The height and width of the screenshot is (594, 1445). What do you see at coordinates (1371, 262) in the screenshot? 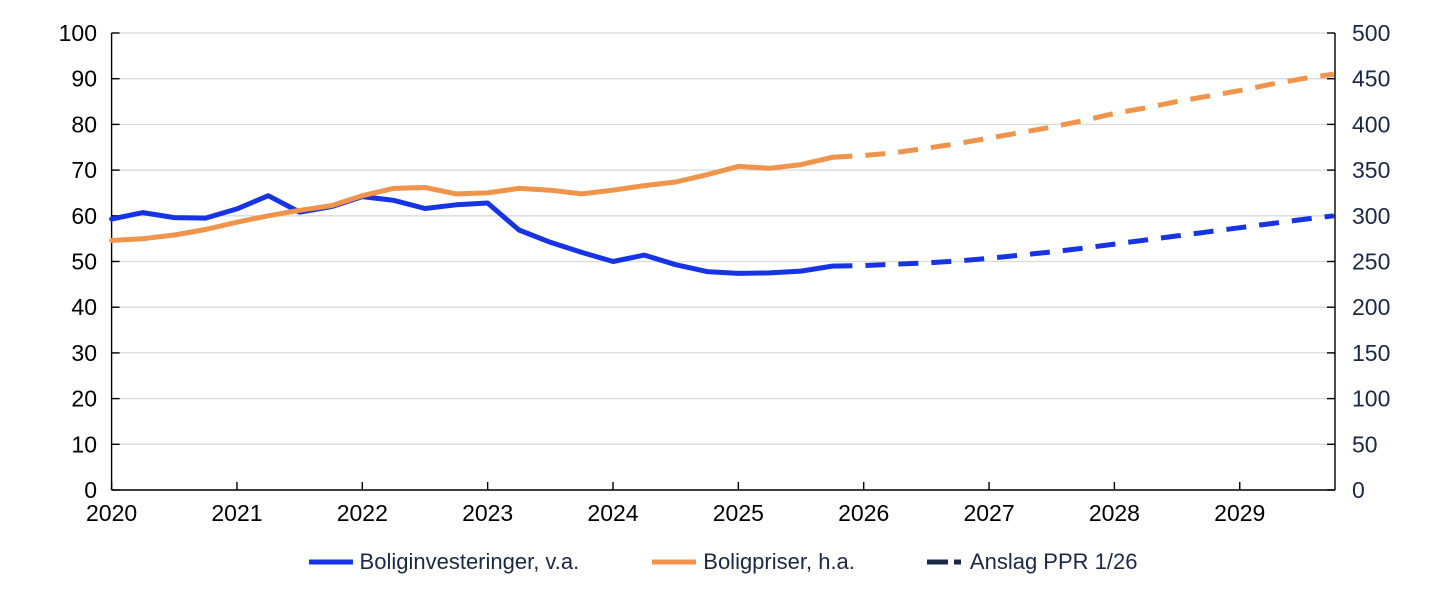
I see `svg-text: 250` at bounding box center [1371, 262].